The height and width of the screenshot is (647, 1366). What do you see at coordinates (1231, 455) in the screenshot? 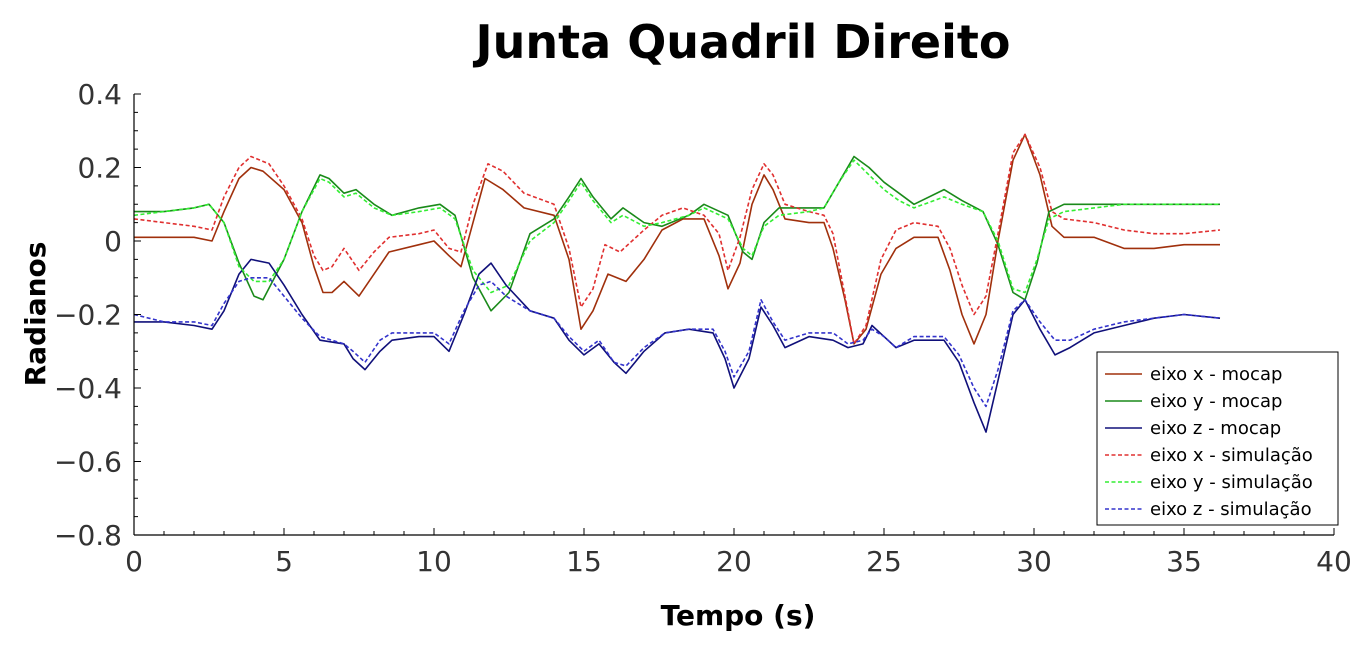
I see `legend-label-4: eixo x - simulação` at bounding box center [1231, 455].